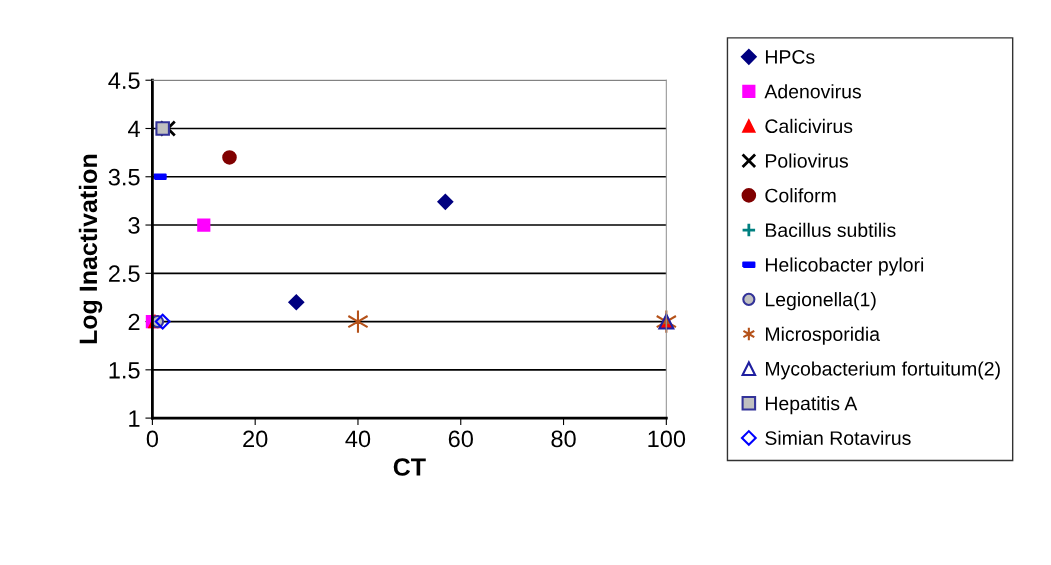 Image resolution: width=1051 pixels, height=565 pixels. Describe the element at coordinates (806, 160) in the screenshot. I see `legend-label: Poliovirus` at that location.